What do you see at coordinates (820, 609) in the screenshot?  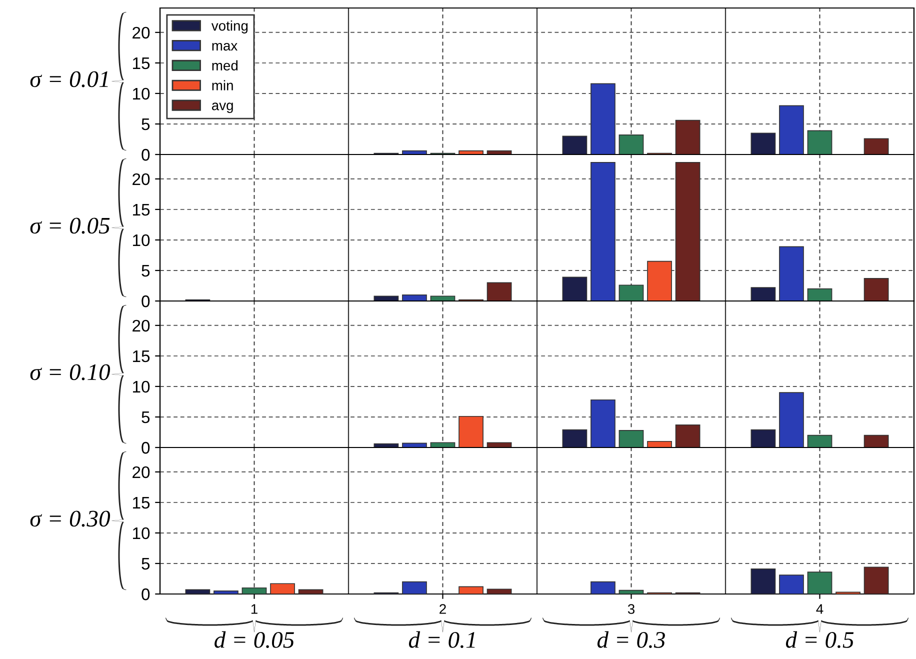 I see `x-tick-label: 4` at bounding box center [820, 609].